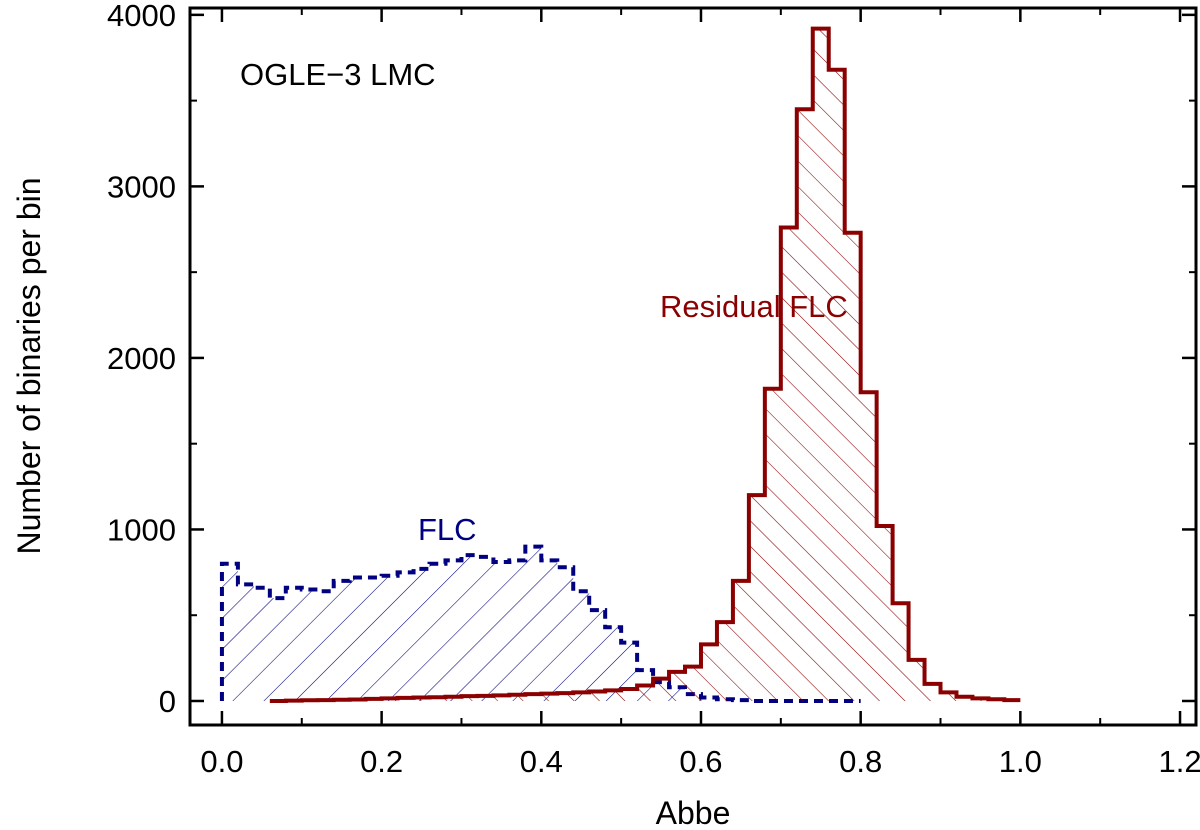  Describe the element at coordinates (1020, 761) in the screenshot. I see `x-tick-label: 1.0` at that location.